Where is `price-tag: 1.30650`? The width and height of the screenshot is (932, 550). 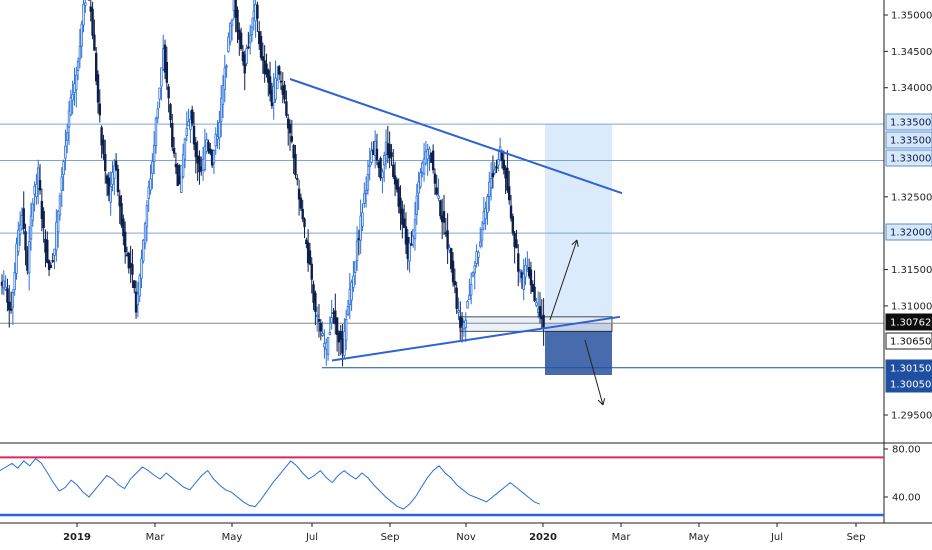 price-tag: 1.30650 is located at coordinates (908, 341).